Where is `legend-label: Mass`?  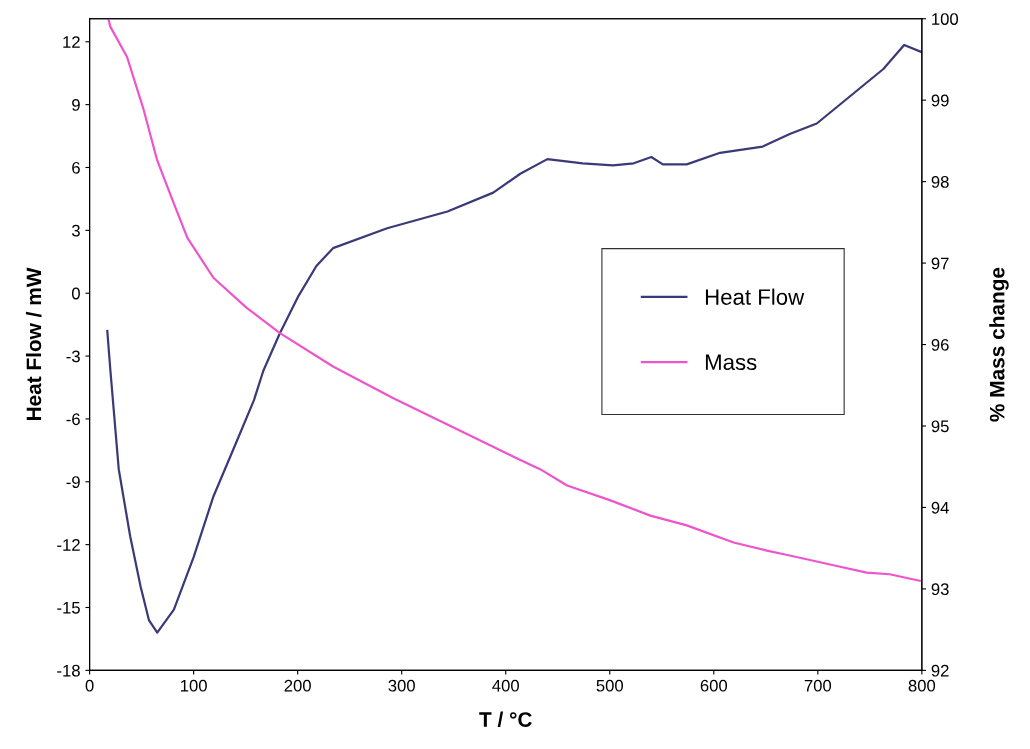 legend-label: Mass is located at coordinates (731, 362).